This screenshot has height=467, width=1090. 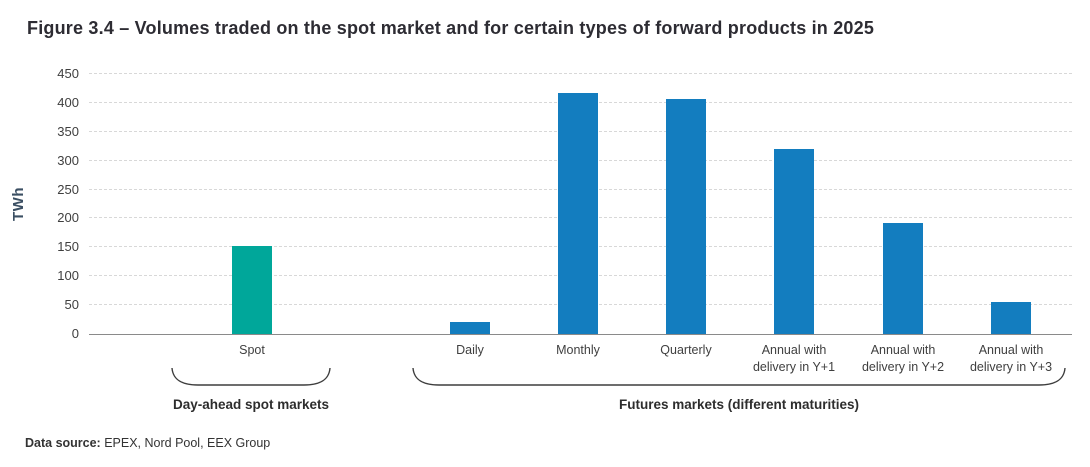 I want to click on x-tick-label: Annual with delivery in Y+1, so click(x=794, y=358).